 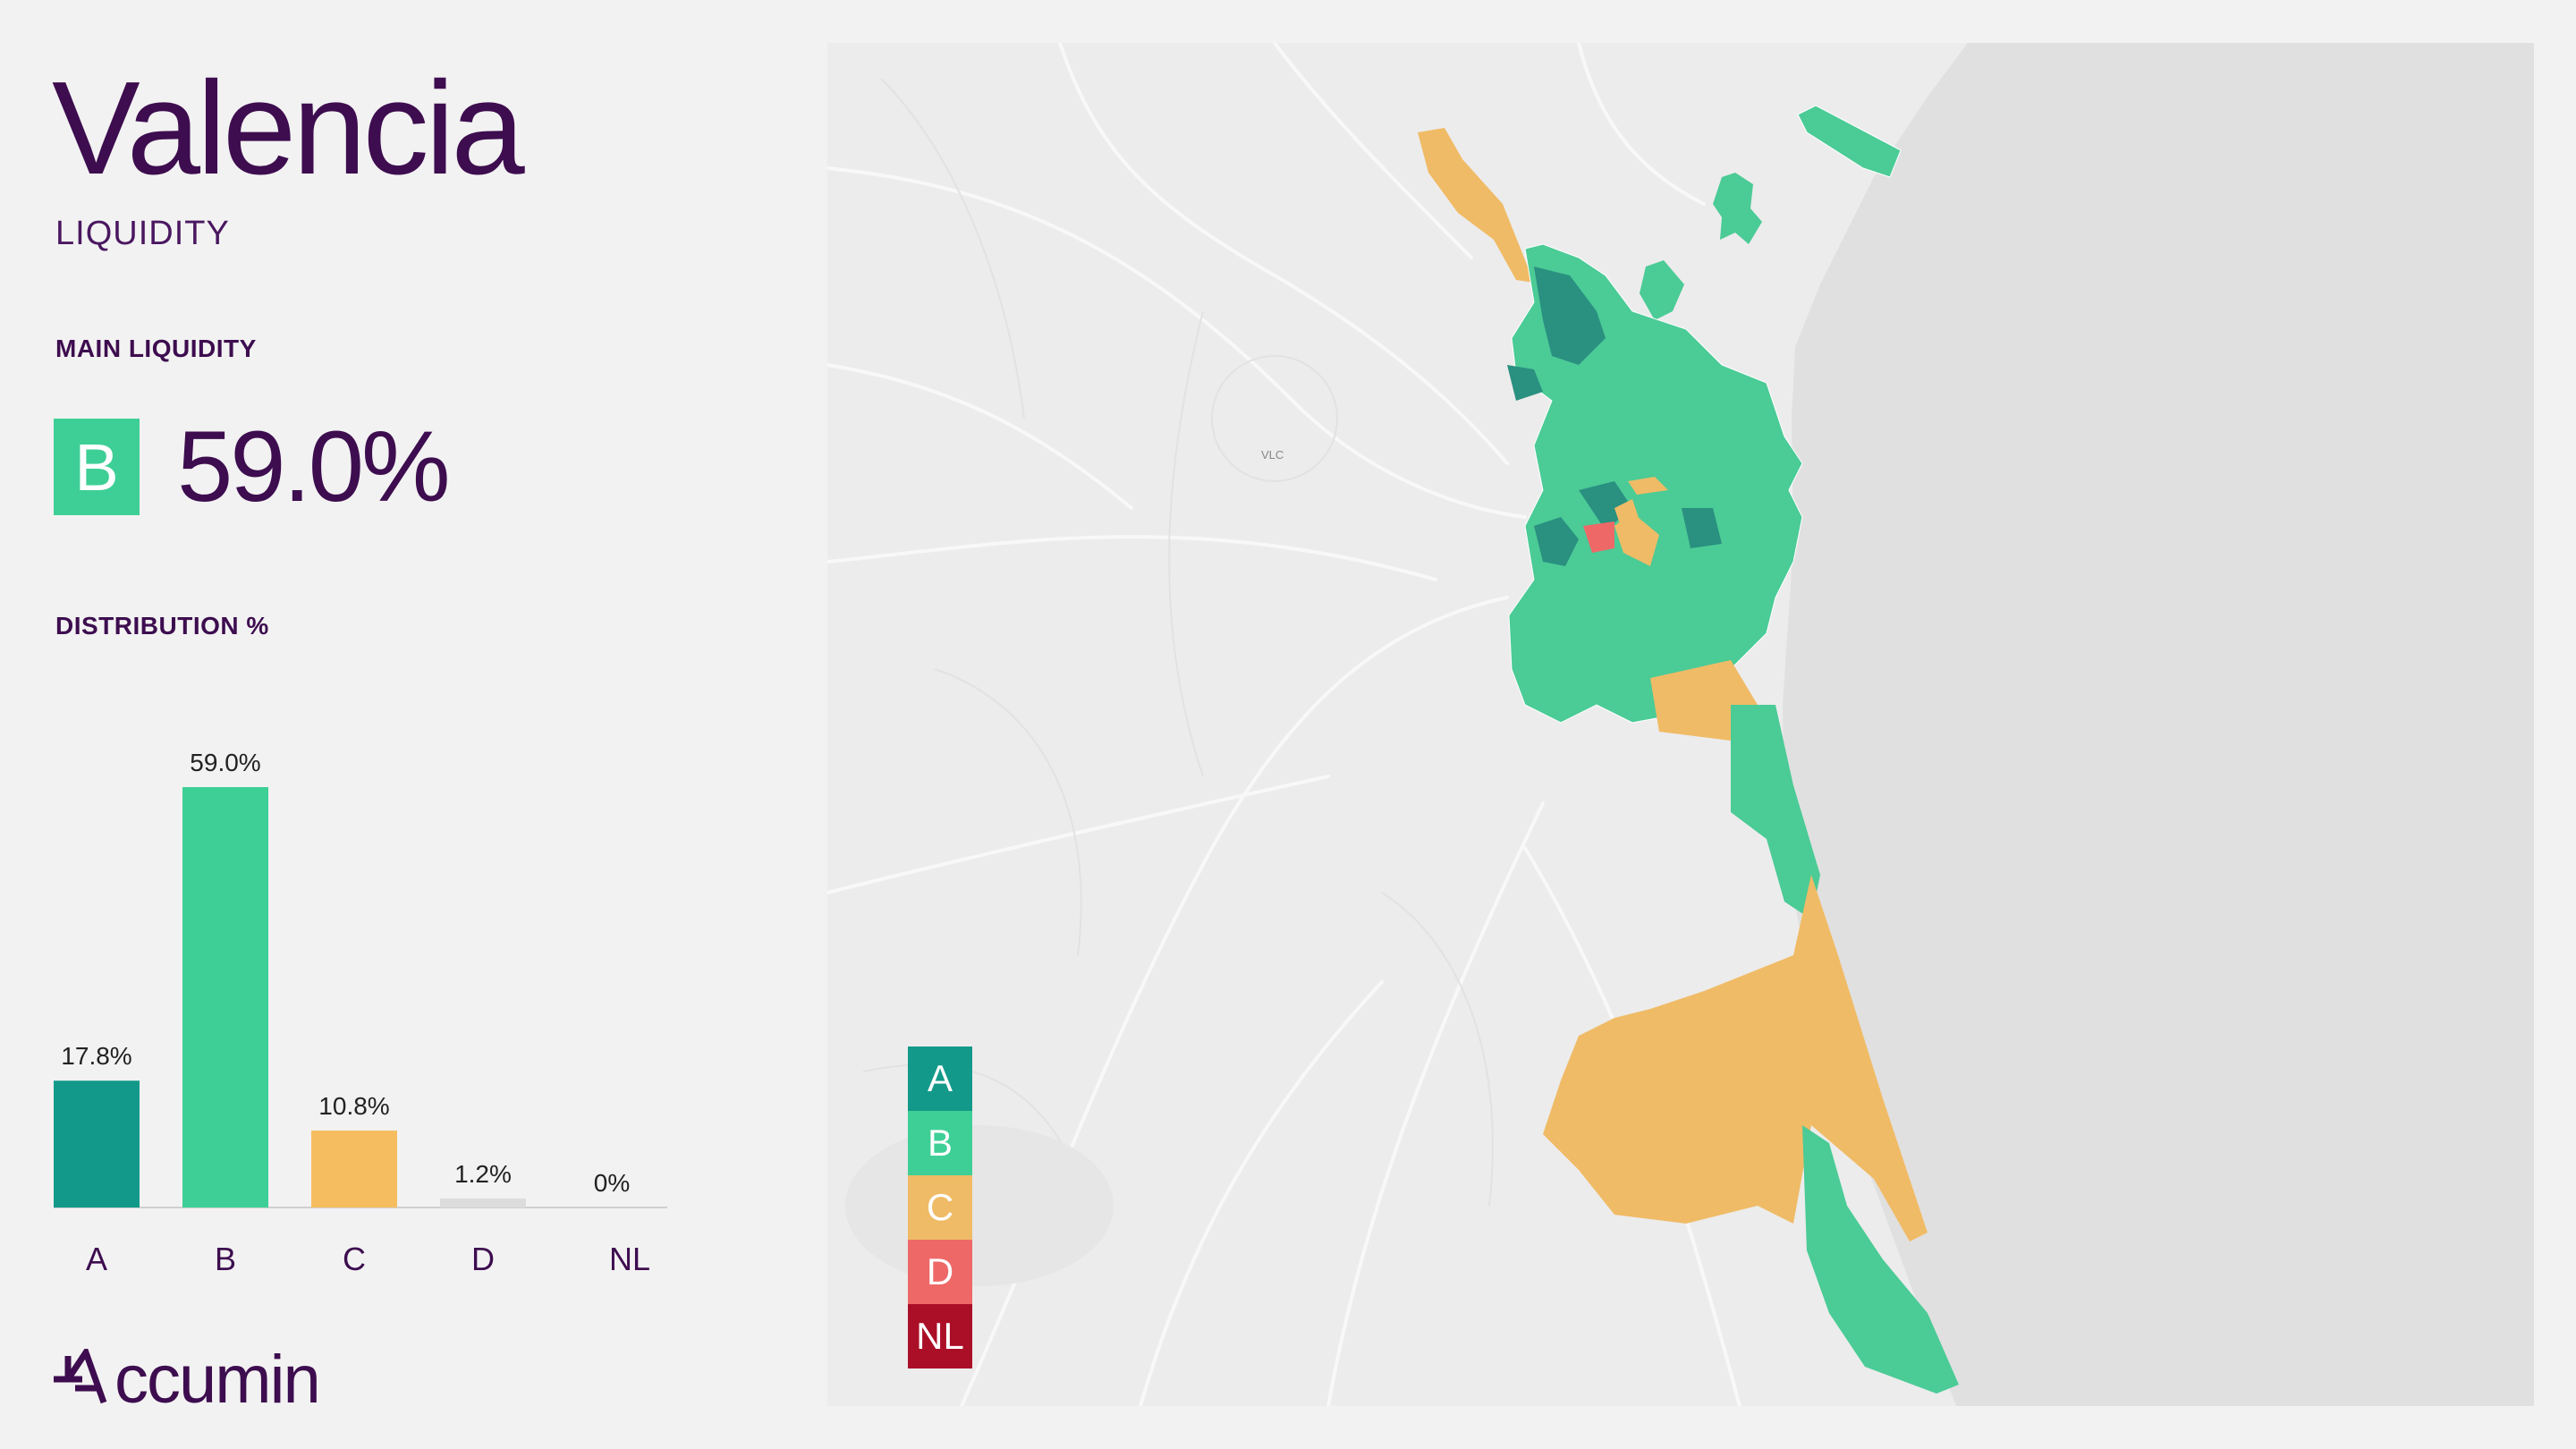 I want to click on distribution-chart: 17.8% A 59.0% B 10.8% C 1.2% D 0% NL, so click(x=360, y=1013).